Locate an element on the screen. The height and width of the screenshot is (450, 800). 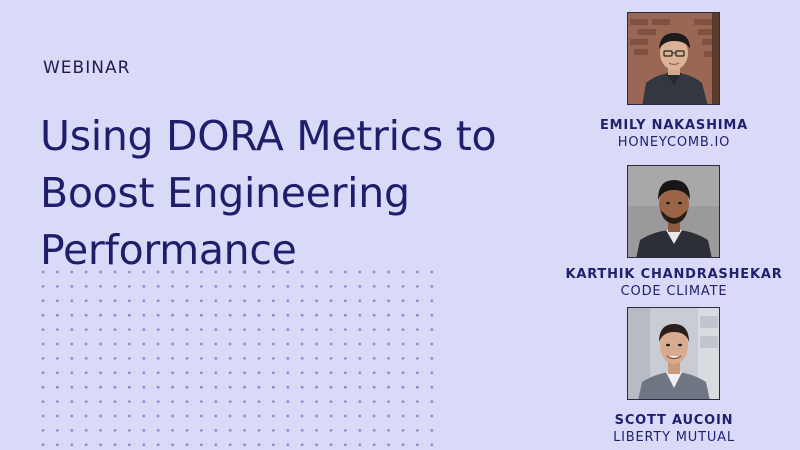
title-line-3: Performance is located at coordinates (168, 250).